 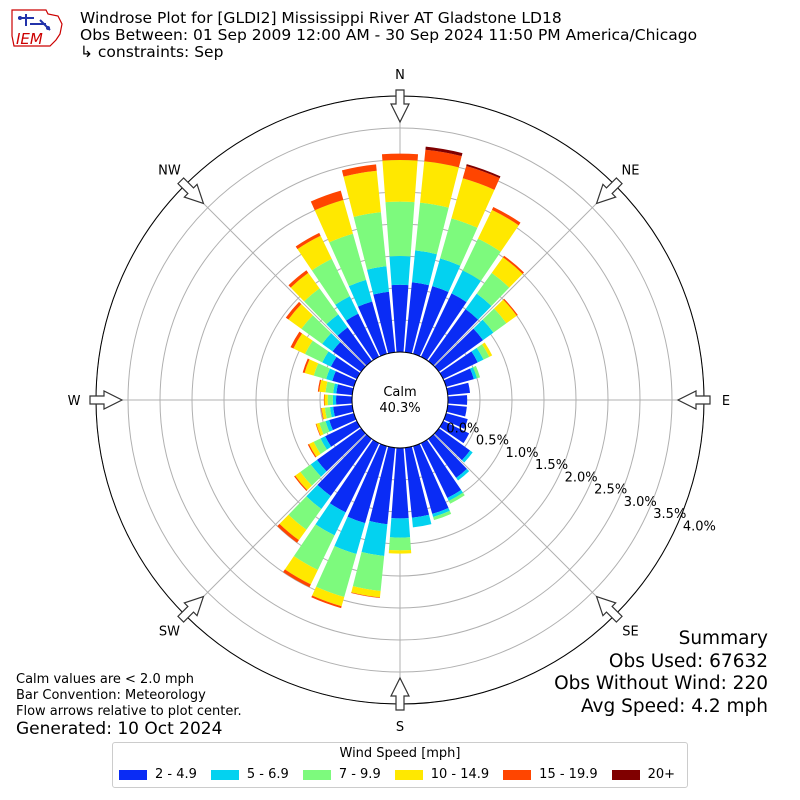 I want to click on legend-item: 15 - 19.9, so click(x=550, y=774).